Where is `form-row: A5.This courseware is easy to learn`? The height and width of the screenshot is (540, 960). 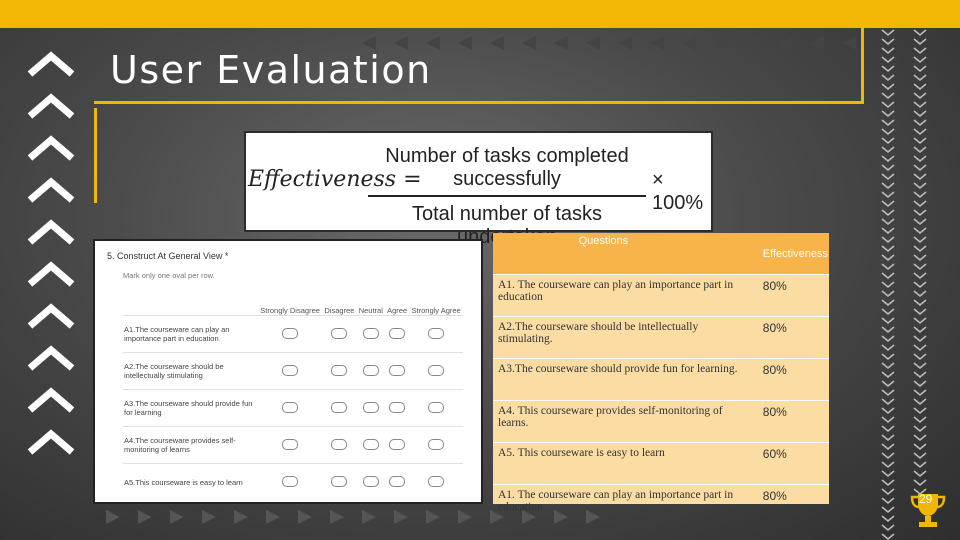 form-row: A5.This courseware is easy to learn is located at coordinates (293, 481).